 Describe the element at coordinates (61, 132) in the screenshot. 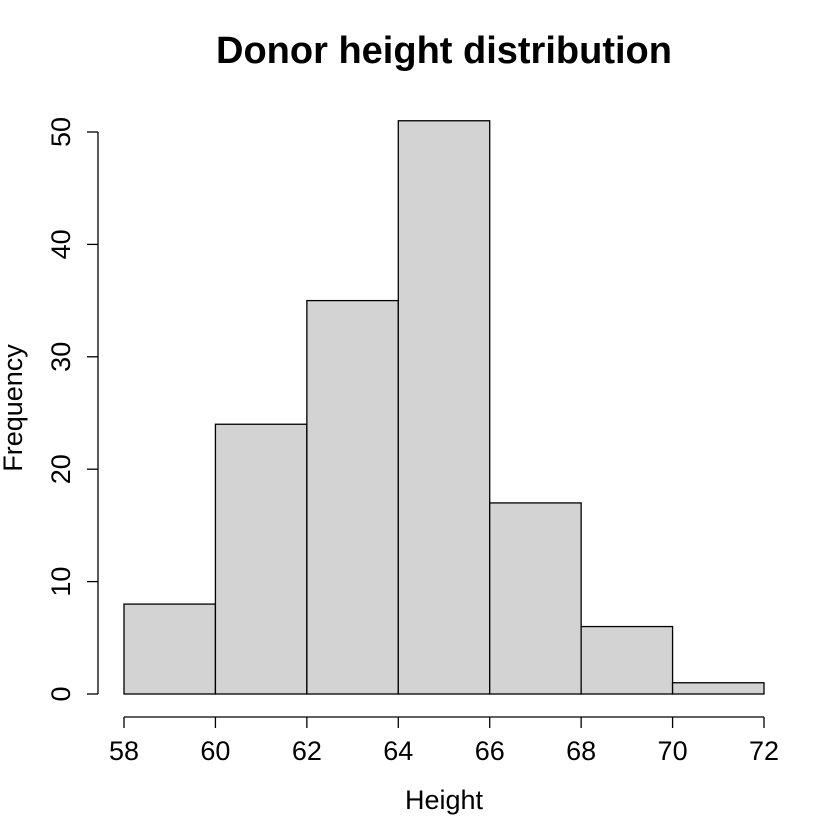

I see `y-tick-label: 50` at that location.